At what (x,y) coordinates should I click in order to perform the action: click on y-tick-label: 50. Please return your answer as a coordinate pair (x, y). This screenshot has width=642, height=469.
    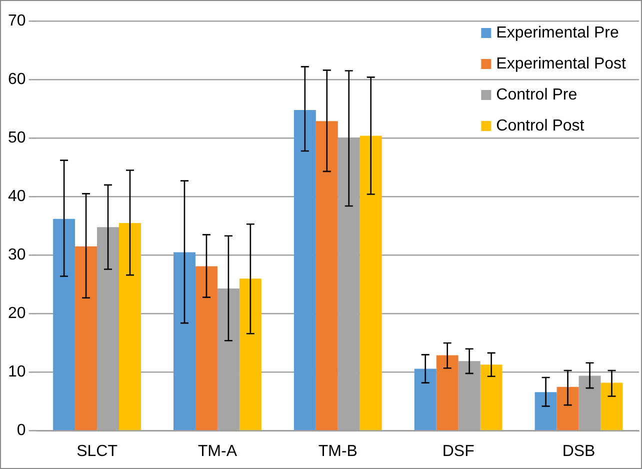
    Looking at the image, I should click on (17, 137).